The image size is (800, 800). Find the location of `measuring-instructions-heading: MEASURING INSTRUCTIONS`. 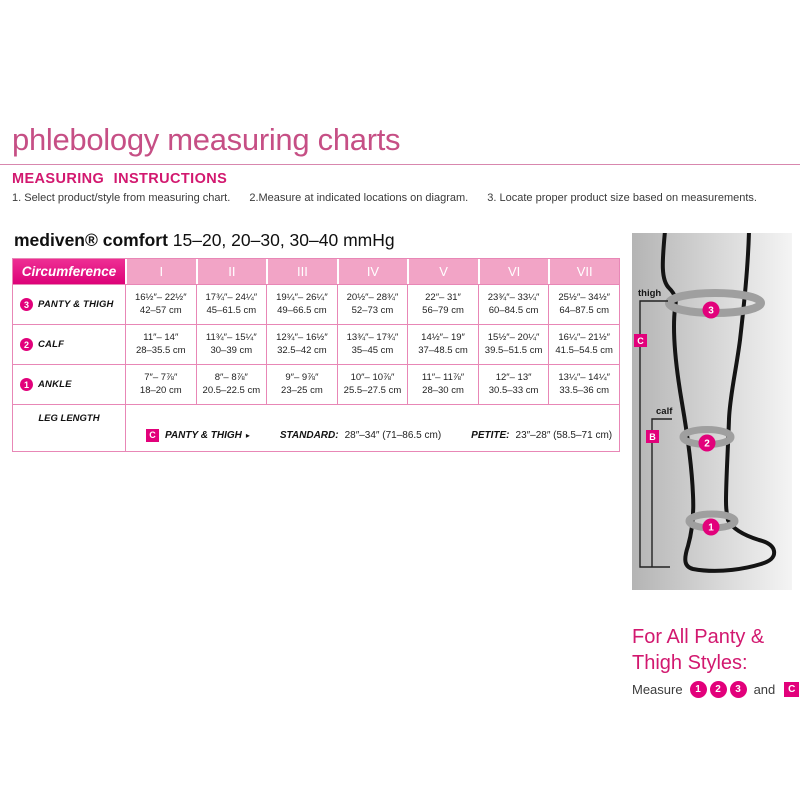

measuring-instructions-heading: MEASURING INSTRUCTIONS is located at coordinates (120, 179).